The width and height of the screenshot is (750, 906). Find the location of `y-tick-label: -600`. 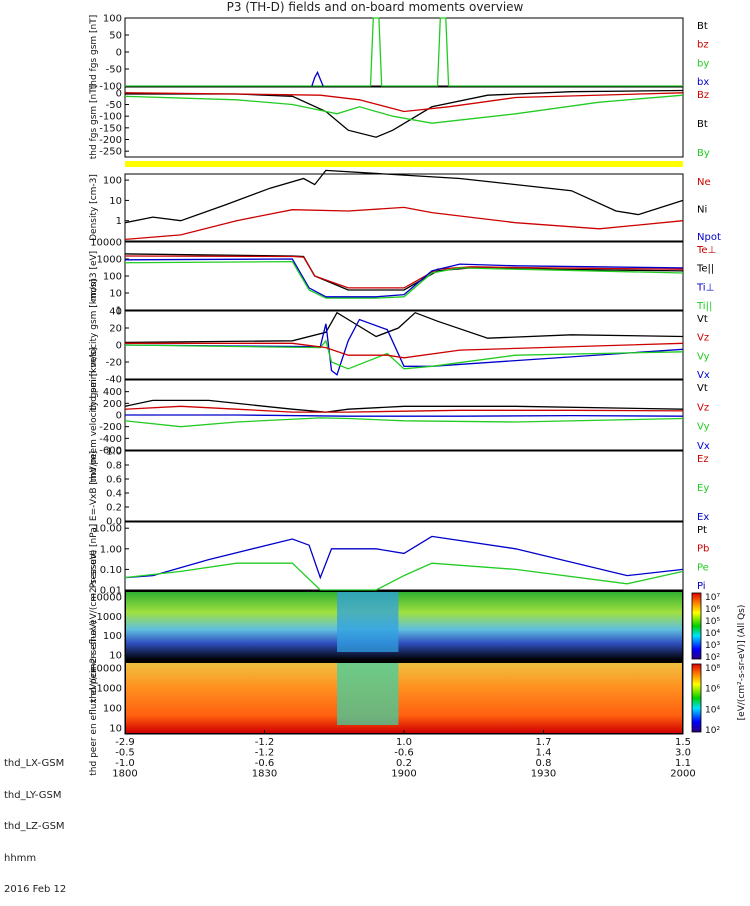

y-tick-label: -600 is located at coordinates (110, 451).